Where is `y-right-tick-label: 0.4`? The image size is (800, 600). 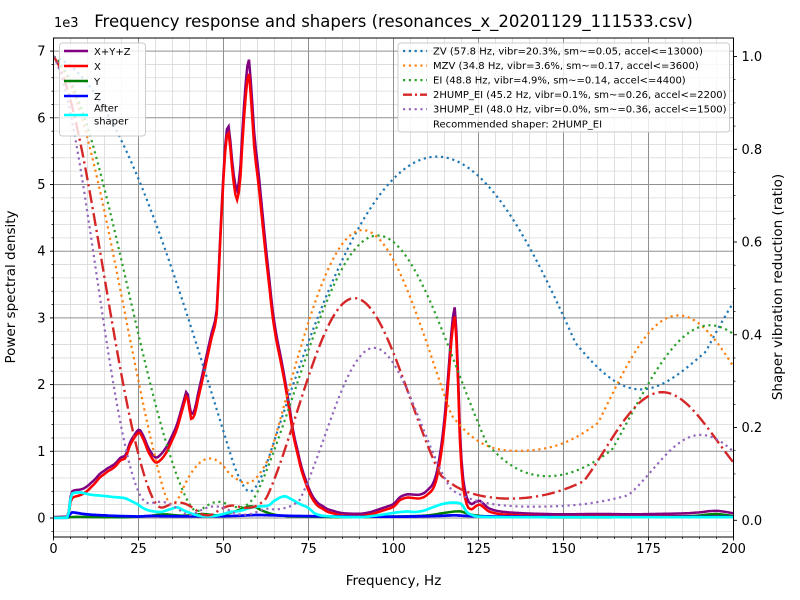
y-right-tick-label: 0.4 is located at coordinates (752, 335).